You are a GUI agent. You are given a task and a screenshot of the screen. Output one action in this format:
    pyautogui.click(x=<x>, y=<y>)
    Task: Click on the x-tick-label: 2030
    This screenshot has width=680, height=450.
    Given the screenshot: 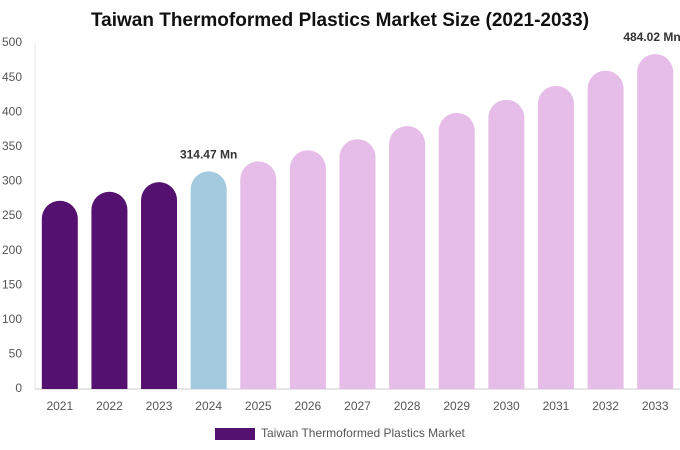 What is the action you would take?
    pyautogui.click(x=506, y=406)
    